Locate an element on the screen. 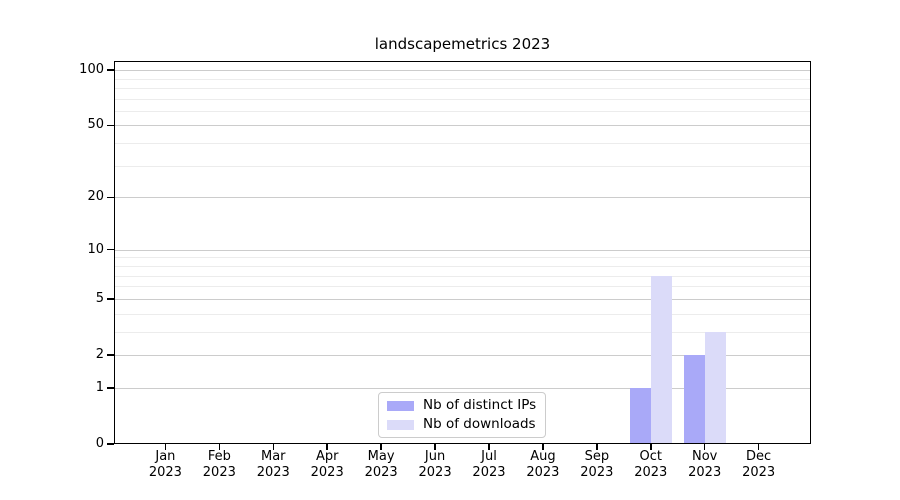  x-tick-label: Jul 2023 is located at coordinates (489, 465).